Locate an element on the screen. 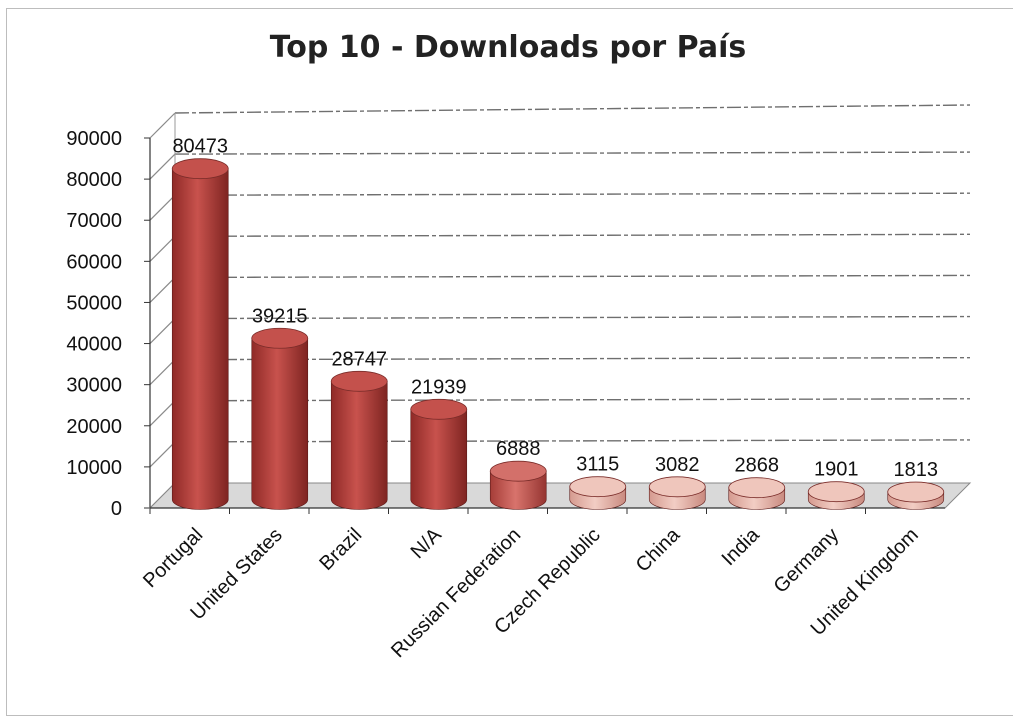 The height and width of the screenshot is (721, 1016). category-label: Germany is located at coordinates (807, 561).